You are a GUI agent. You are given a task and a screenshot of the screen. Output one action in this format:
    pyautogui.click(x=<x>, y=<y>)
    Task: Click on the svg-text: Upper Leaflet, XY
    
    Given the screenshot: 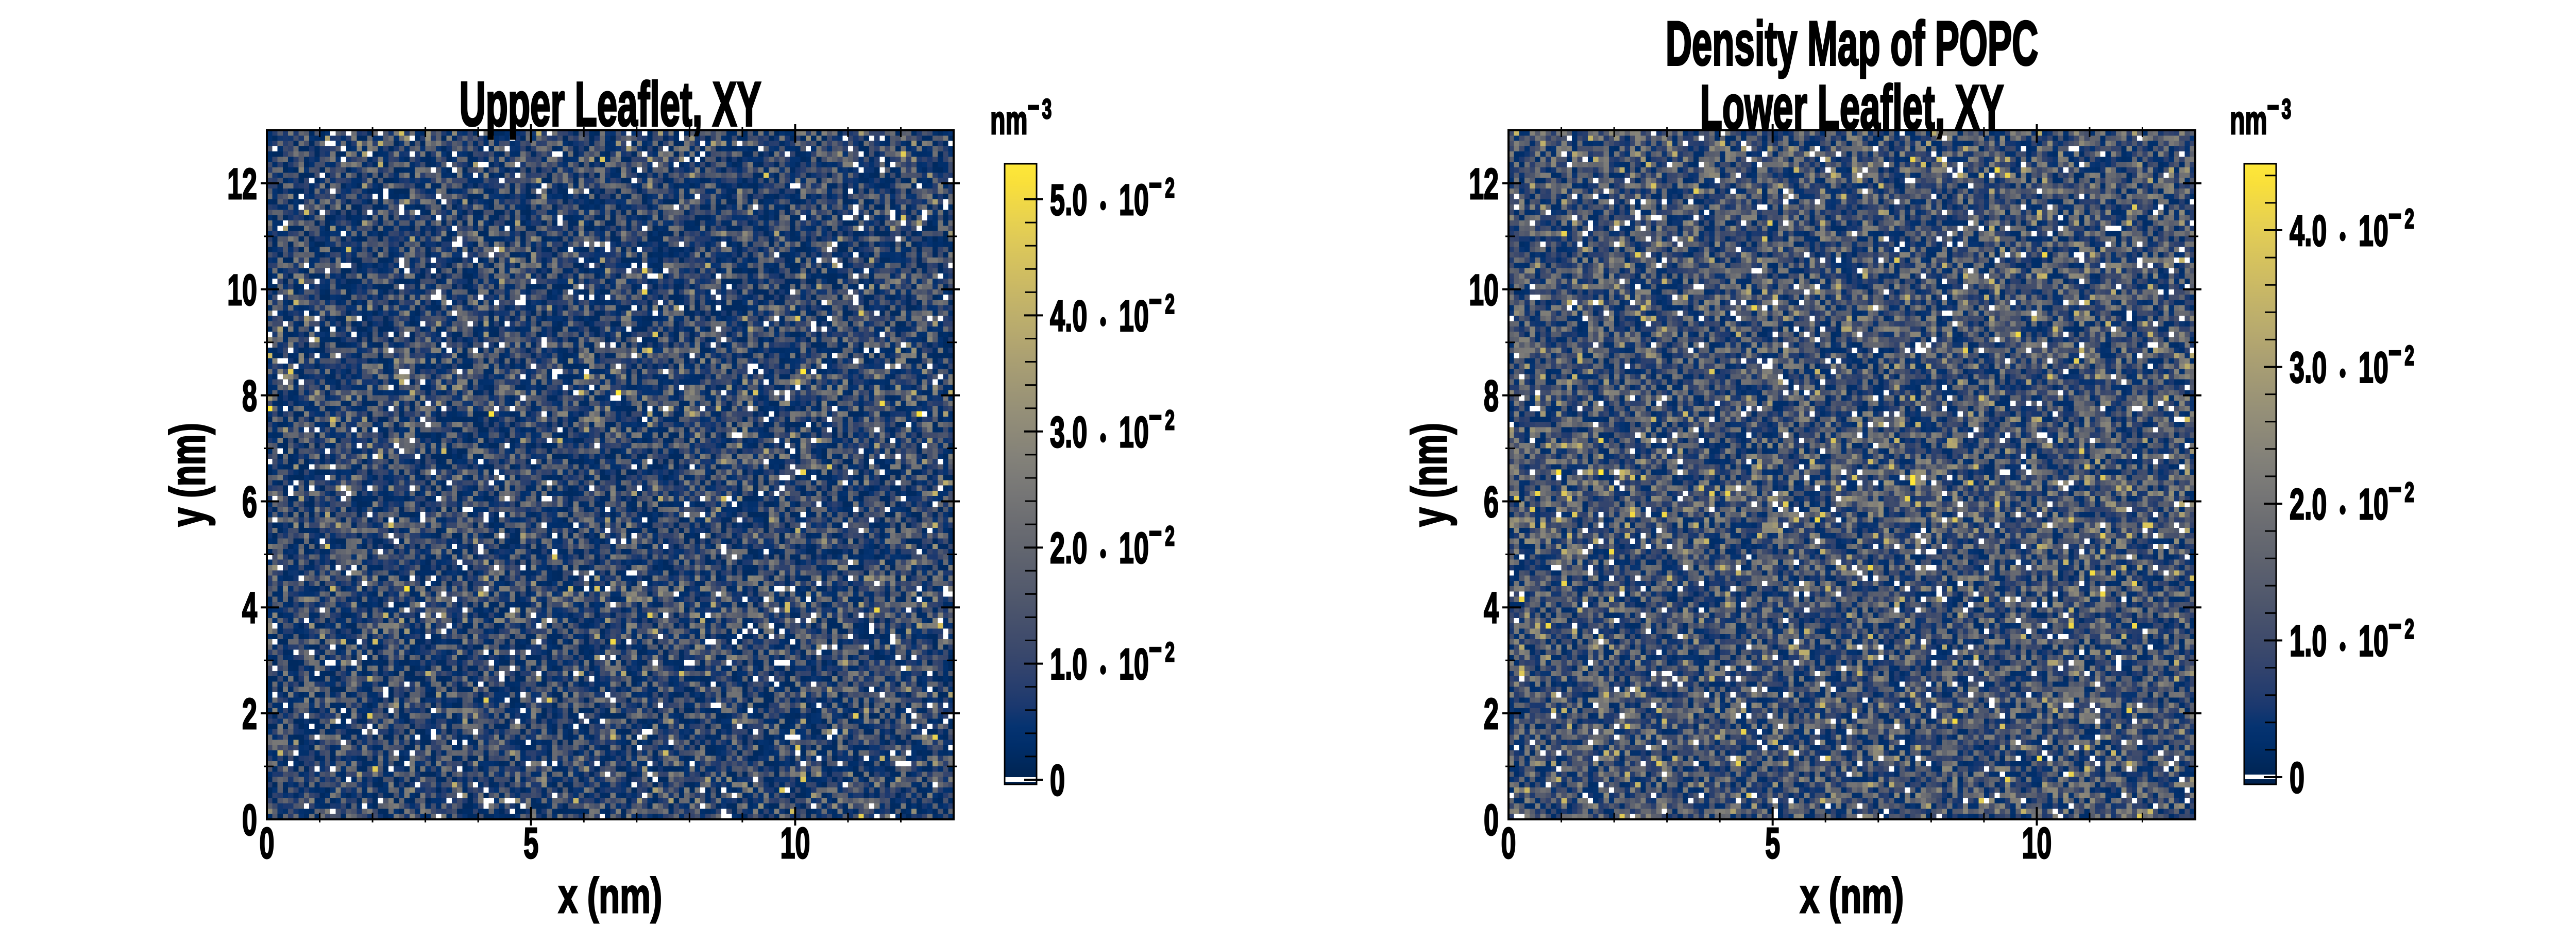 What is the action you would take?
    pyautogui.click(x=610, y=105)
    